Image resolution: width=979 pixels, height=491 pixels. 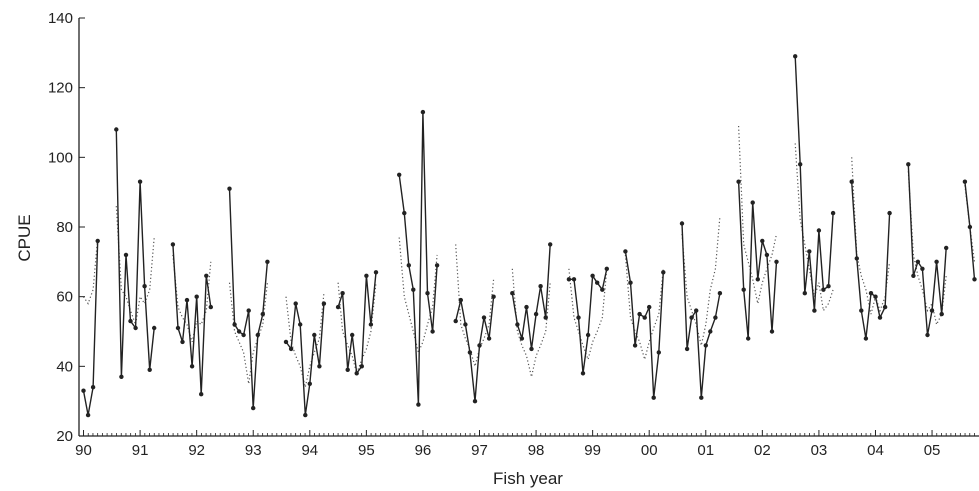 What do you see at coordinates (479, 450) in the screenshot?
I see `x-tick-label: 97` at bounding box center [479, 450].